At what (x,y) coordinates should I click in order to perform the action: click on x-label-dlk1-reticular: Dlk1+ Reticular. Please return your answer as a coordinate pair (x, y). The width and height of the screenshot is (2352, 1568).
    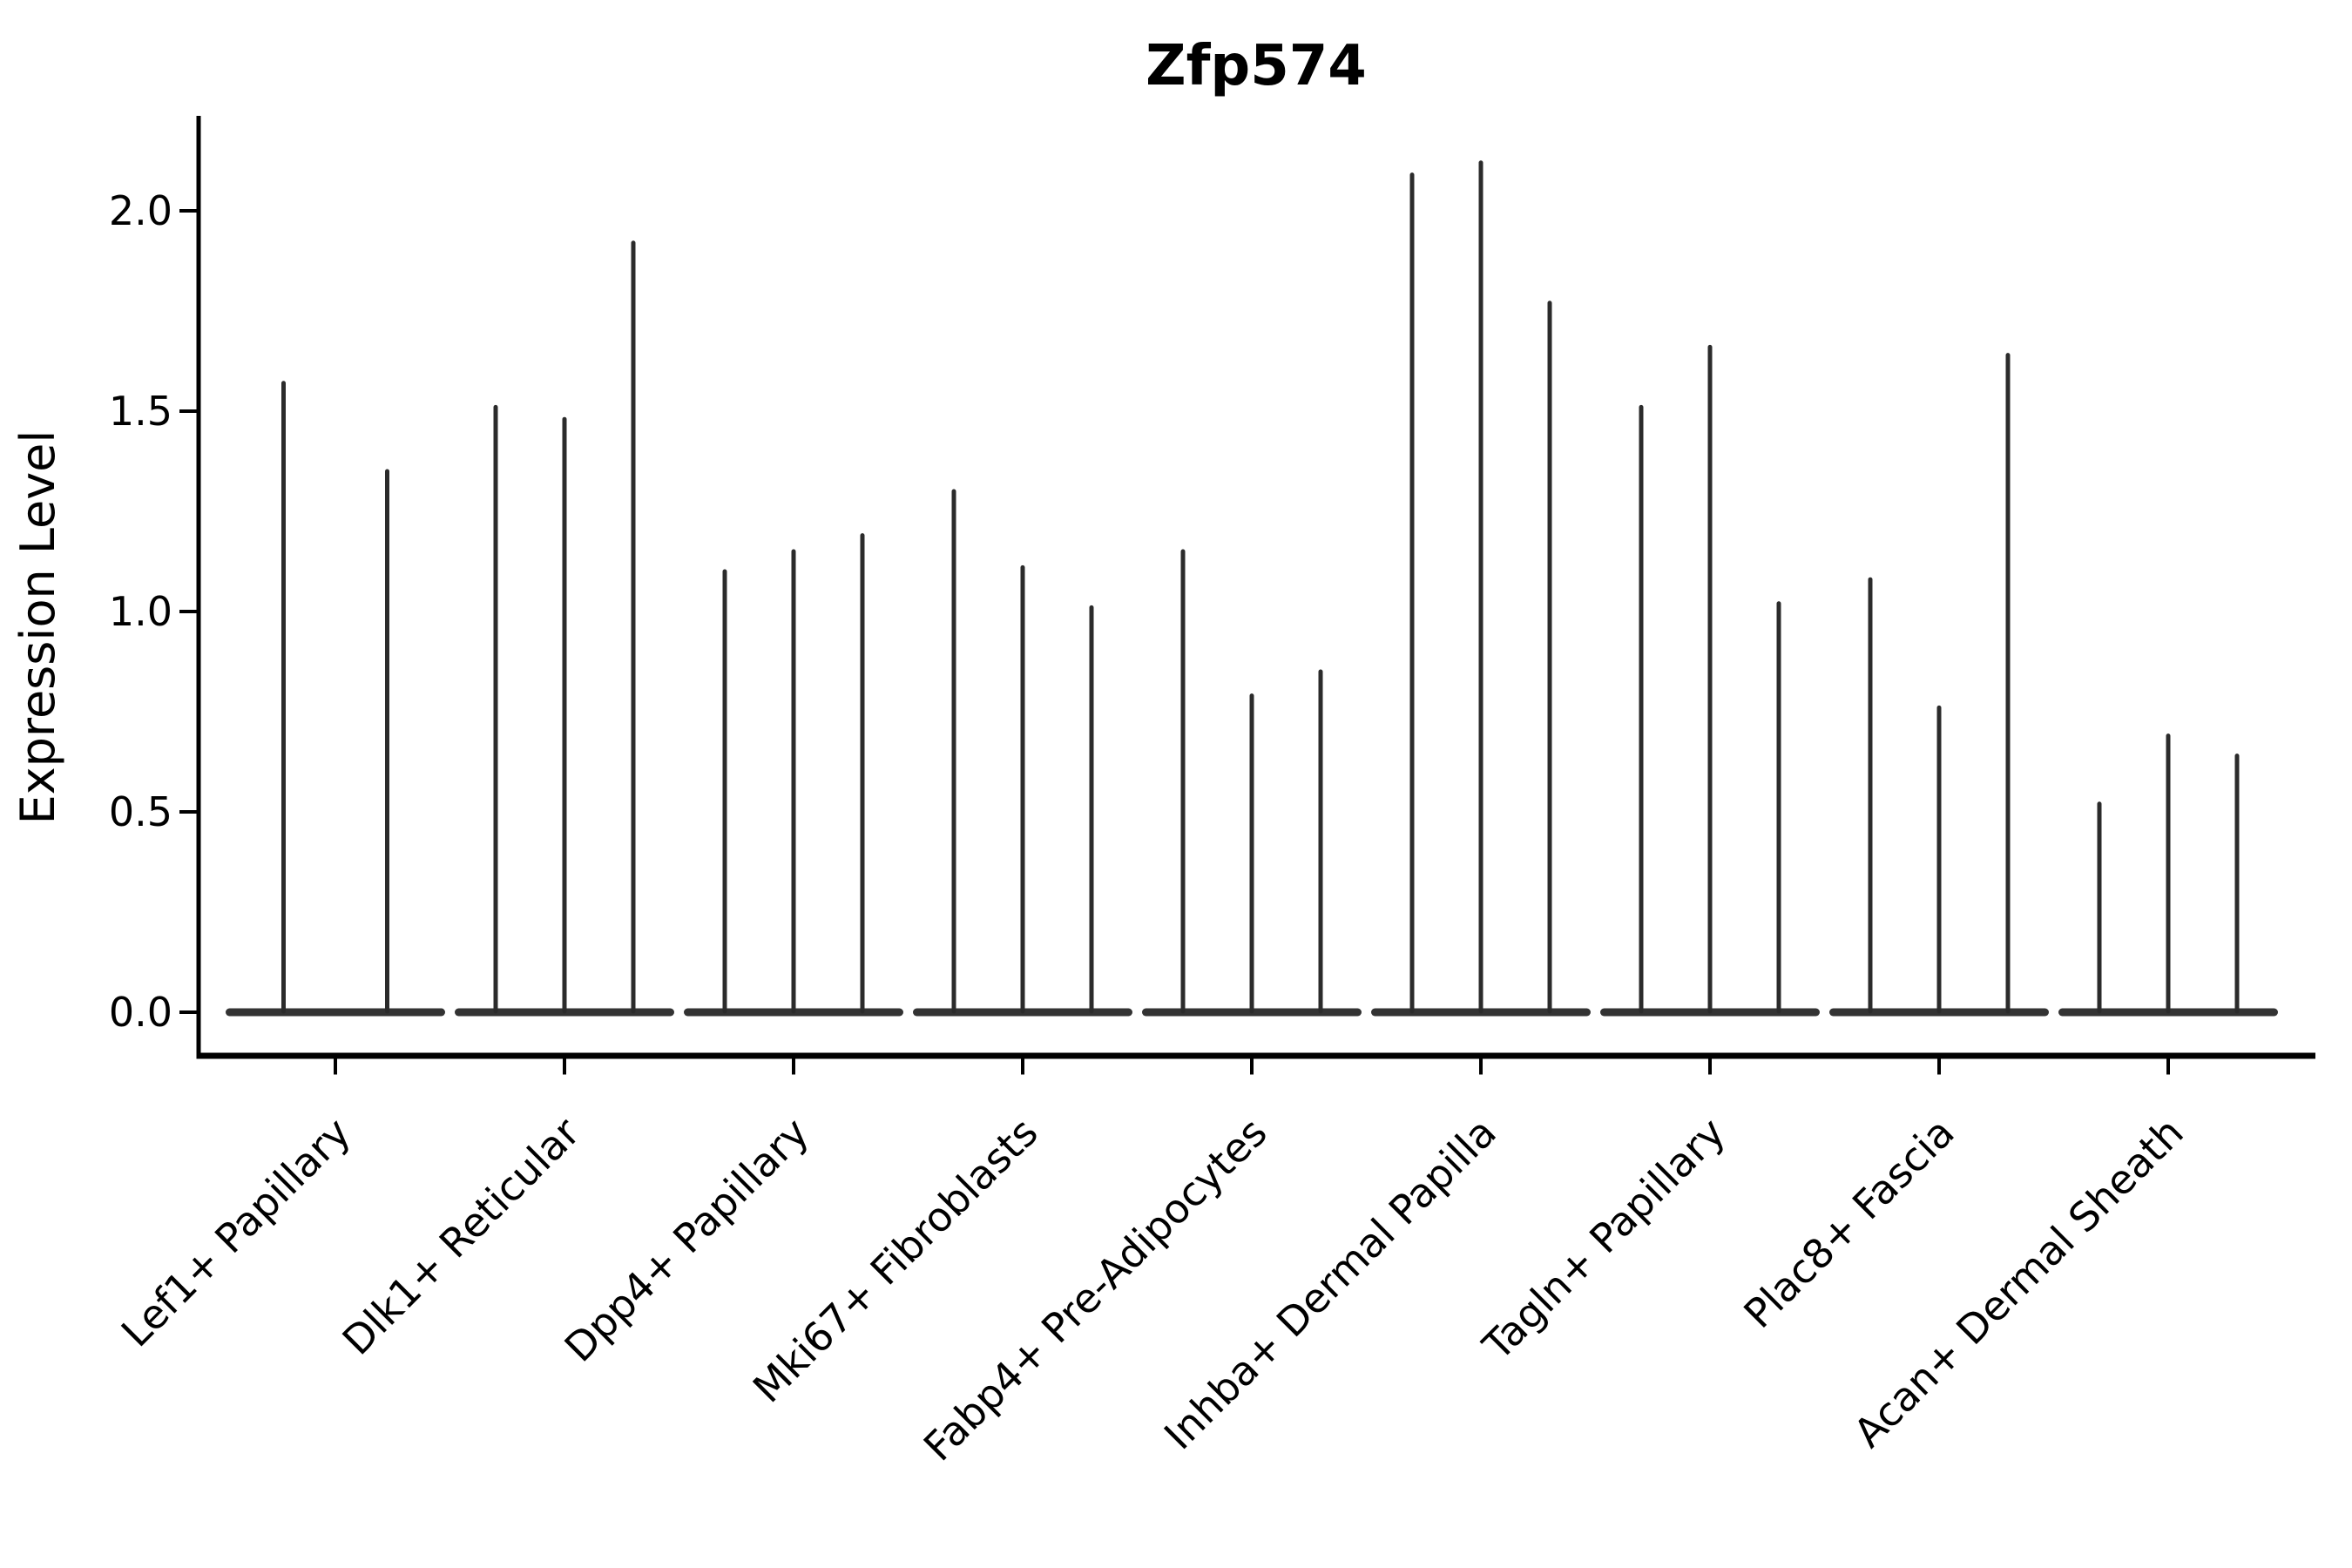
    Looking at the image, I should click on (461, 1236).